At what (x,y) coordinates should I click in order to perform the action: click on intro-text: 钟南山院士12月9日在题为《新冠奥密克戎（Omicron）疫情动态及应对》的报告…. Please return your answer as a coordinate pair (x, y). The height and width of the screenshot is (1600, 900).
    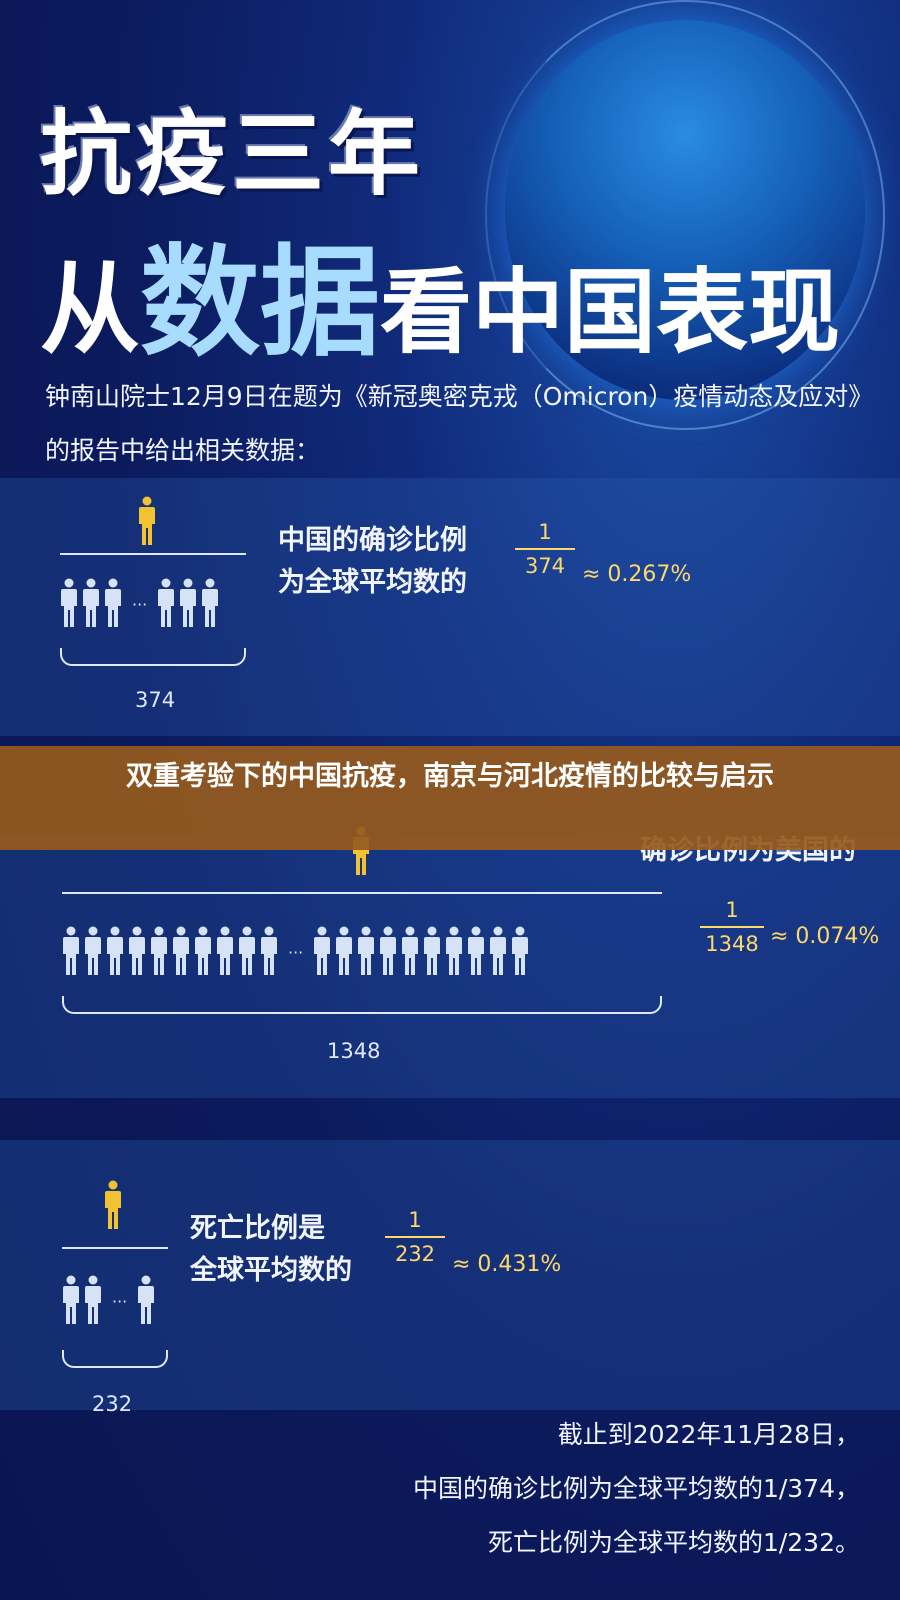
    Looking at the image, I should click on (459, 423).